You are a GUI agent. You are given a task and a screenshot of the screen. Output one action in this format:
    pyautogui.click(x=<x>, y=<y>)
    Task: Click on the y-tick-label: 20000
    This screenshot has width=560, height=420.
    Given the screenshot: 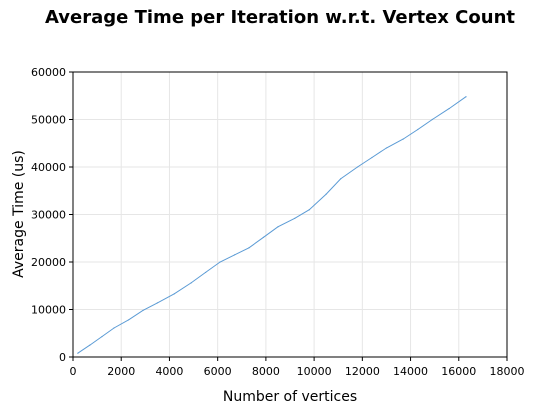 What is the action you would take?
    pyautogui.click(x=48, y=262)
    